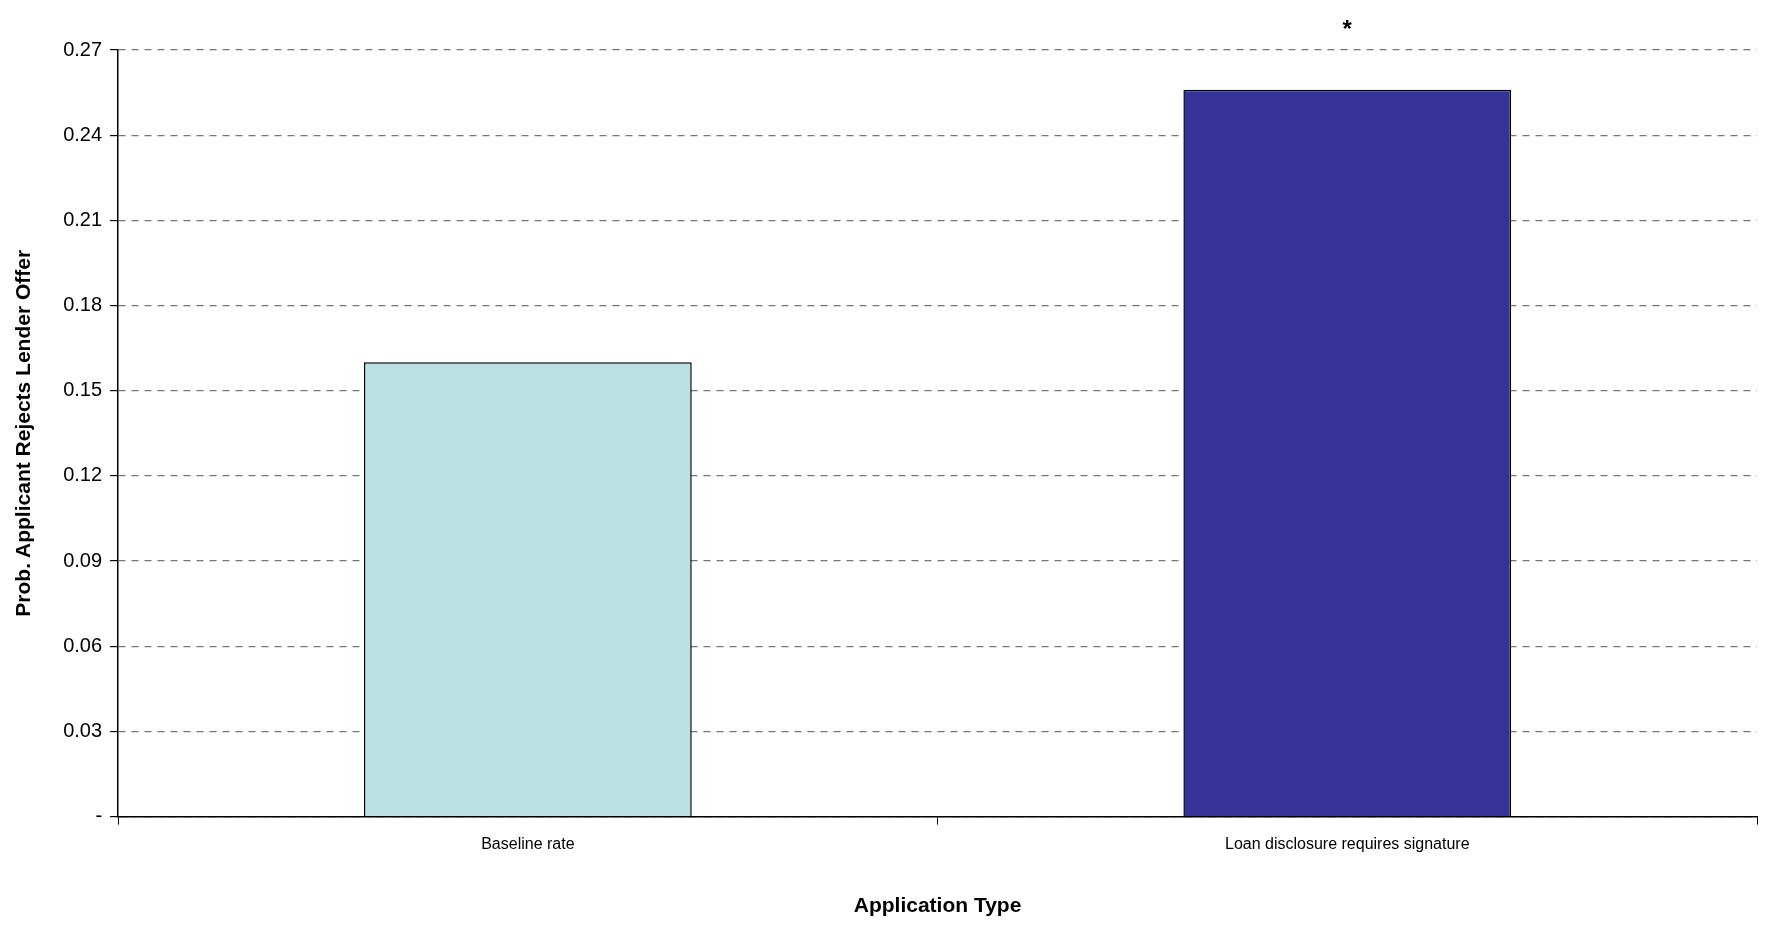 The image size is (1781, 929). Describe the element at coordinates (528, 843) in the screenshot. I see `x-tick-label: Baseline rate` at that location.